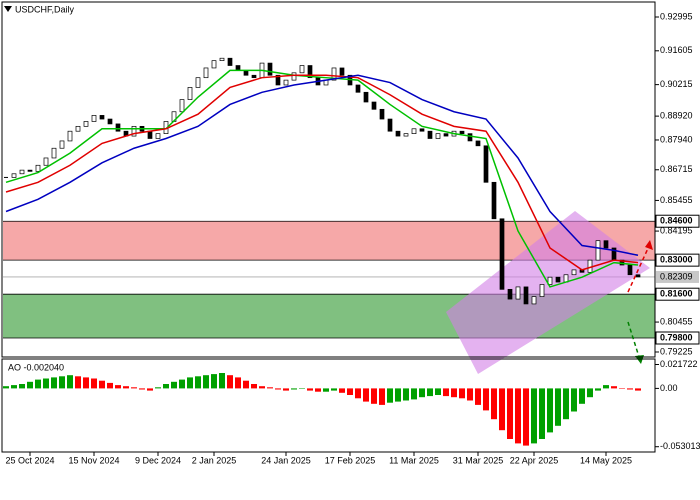 The height and width of the screenshot is (500, 700). Describe the element at coordinates (669, 388) in the screenshot. I see `ao-y-tick-label: 0.00` at that location.